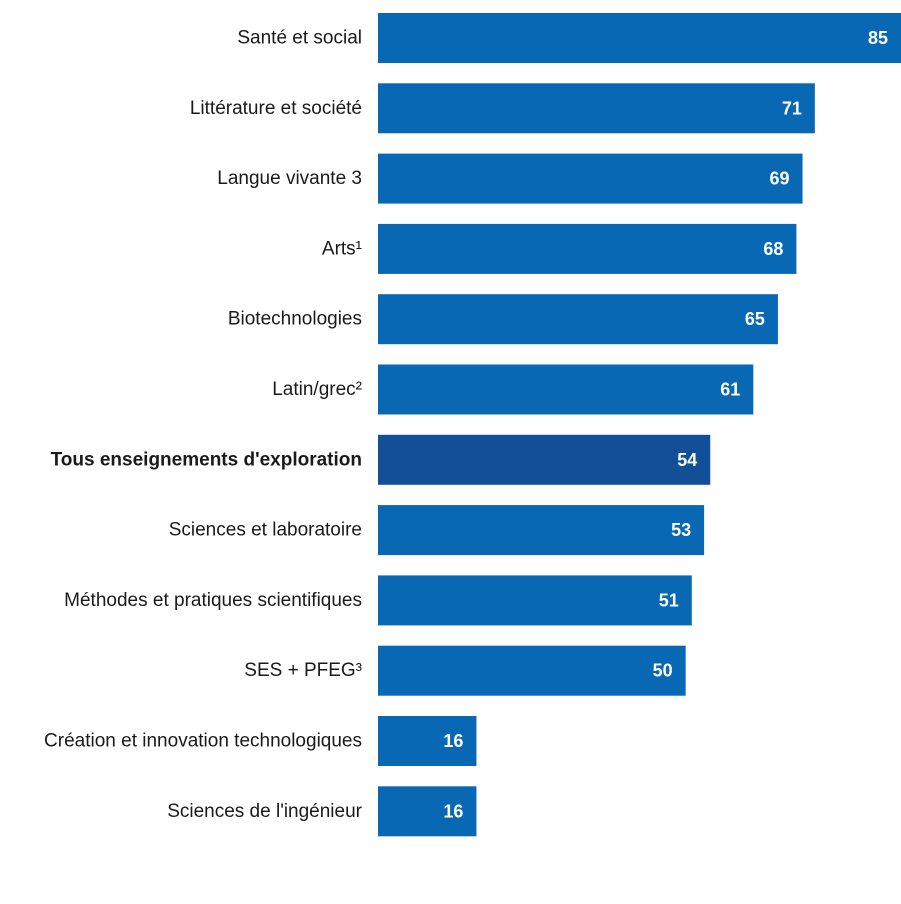 The image size is (901, 904). Describe the element at coordinates (730, 390) in the screenshot. I see `value-label-5: 61` at that location.